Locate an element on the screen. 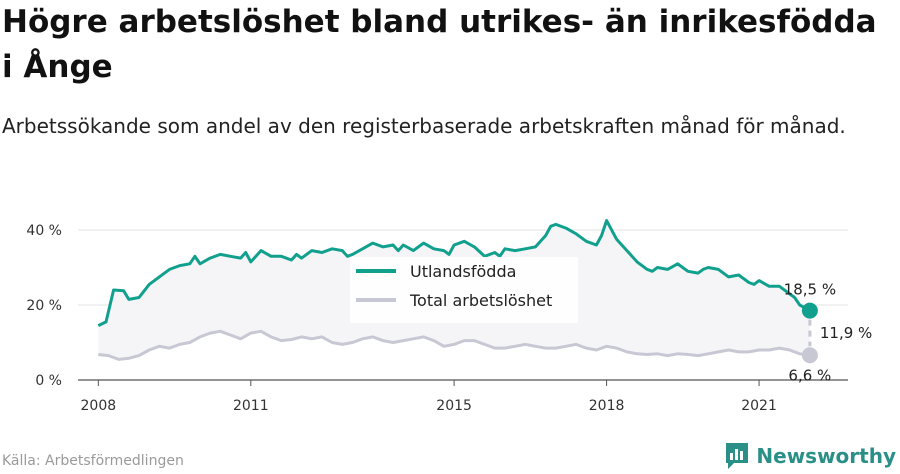 The height and width of the screenshot is (474, 900). legend: Utlandsfödda Total arbetslöshet is located at coordinates (464, 290).